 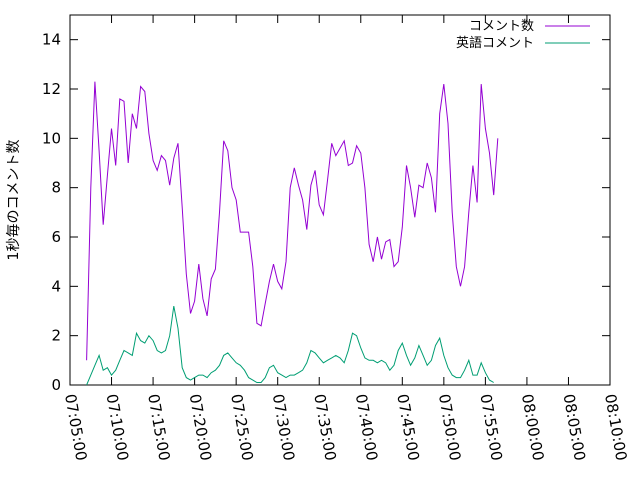 What do you see at coordinates (283, 427) in the screenshot?
I see `x-tick-label: 07:30:00` at bounding box center [283, 427].